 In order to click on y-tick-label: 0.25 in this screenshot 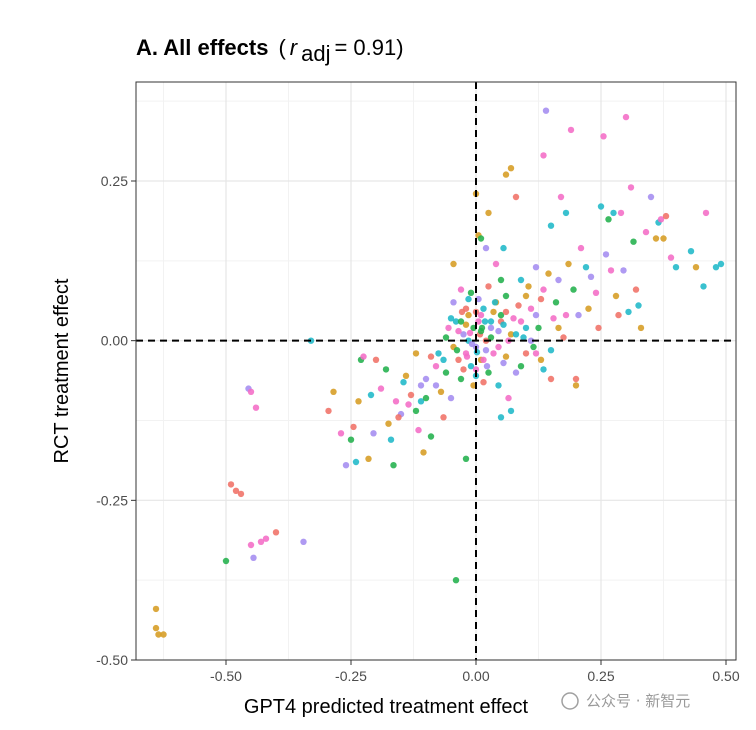, I will do `click(114, 181)`.